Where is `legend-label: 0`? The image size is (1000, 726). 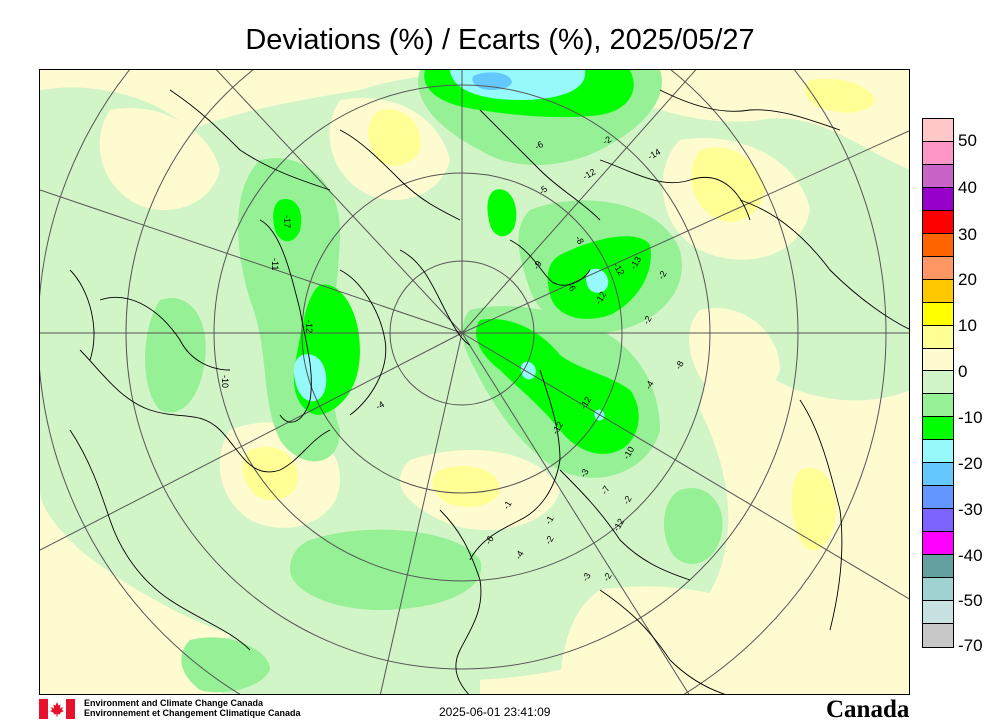 legend-label: 0 is located at coordinates (963, 371).